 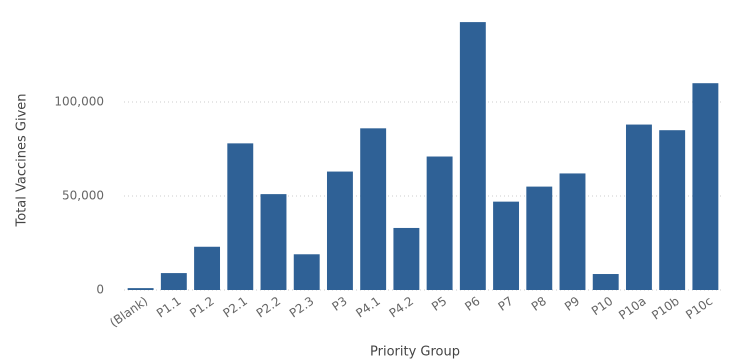 What do you see at coordinates (602, 306) in the screenshot?
I see `x-tick-label: P10` at bounding box center [602, 306].